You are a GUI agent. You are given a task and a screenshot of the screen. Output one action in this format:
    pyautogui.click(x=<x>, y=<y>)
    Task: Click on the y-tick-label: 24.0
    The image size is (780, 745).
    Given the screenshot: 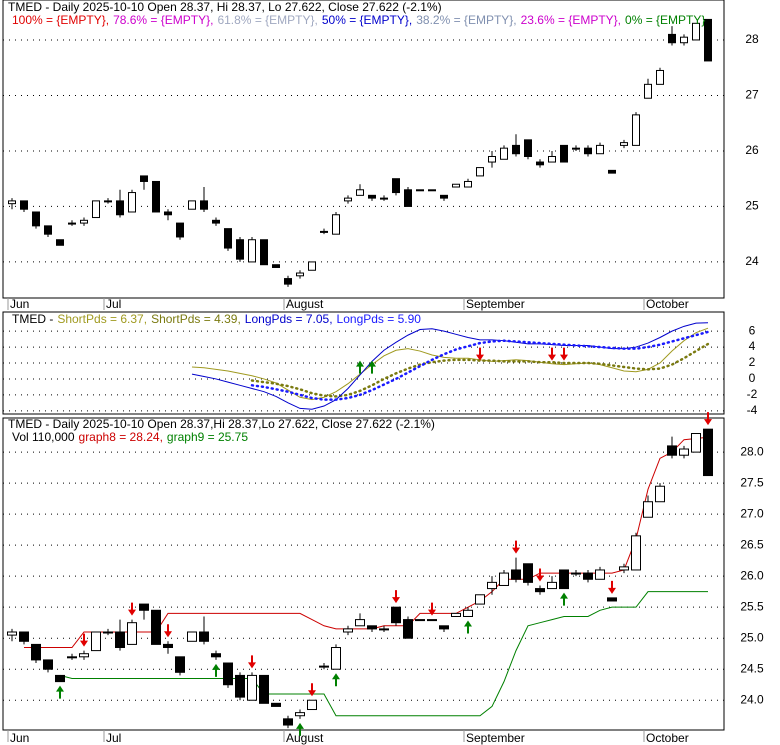 What is the action you would take?
    pyautogui.click(x=752, y=699)
    